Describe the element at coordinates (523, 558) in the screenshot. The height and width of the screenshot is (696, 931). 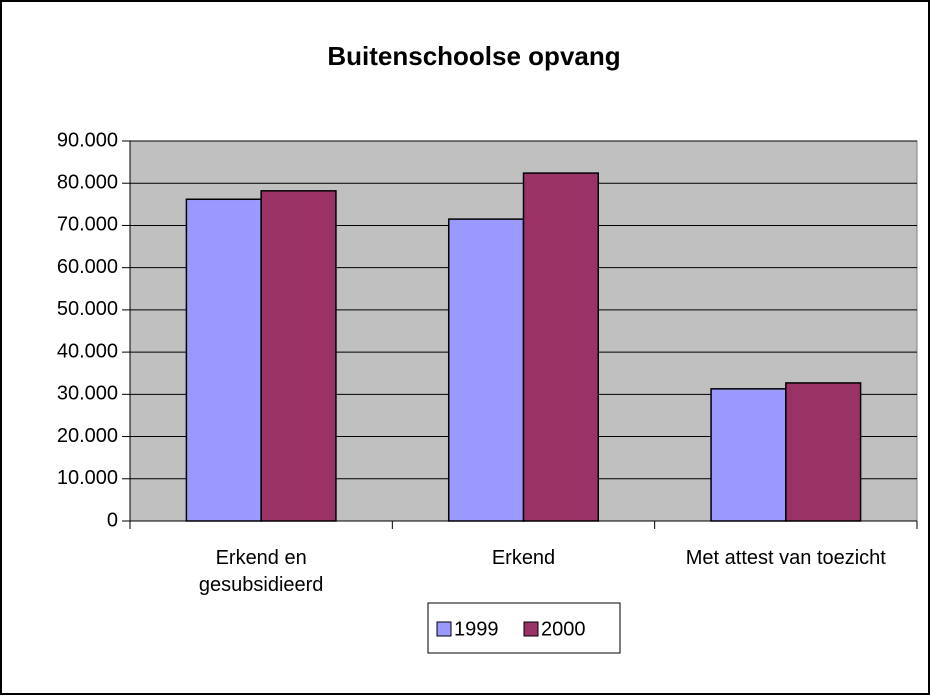
I see `x-tick-label: Erkend` at that location.